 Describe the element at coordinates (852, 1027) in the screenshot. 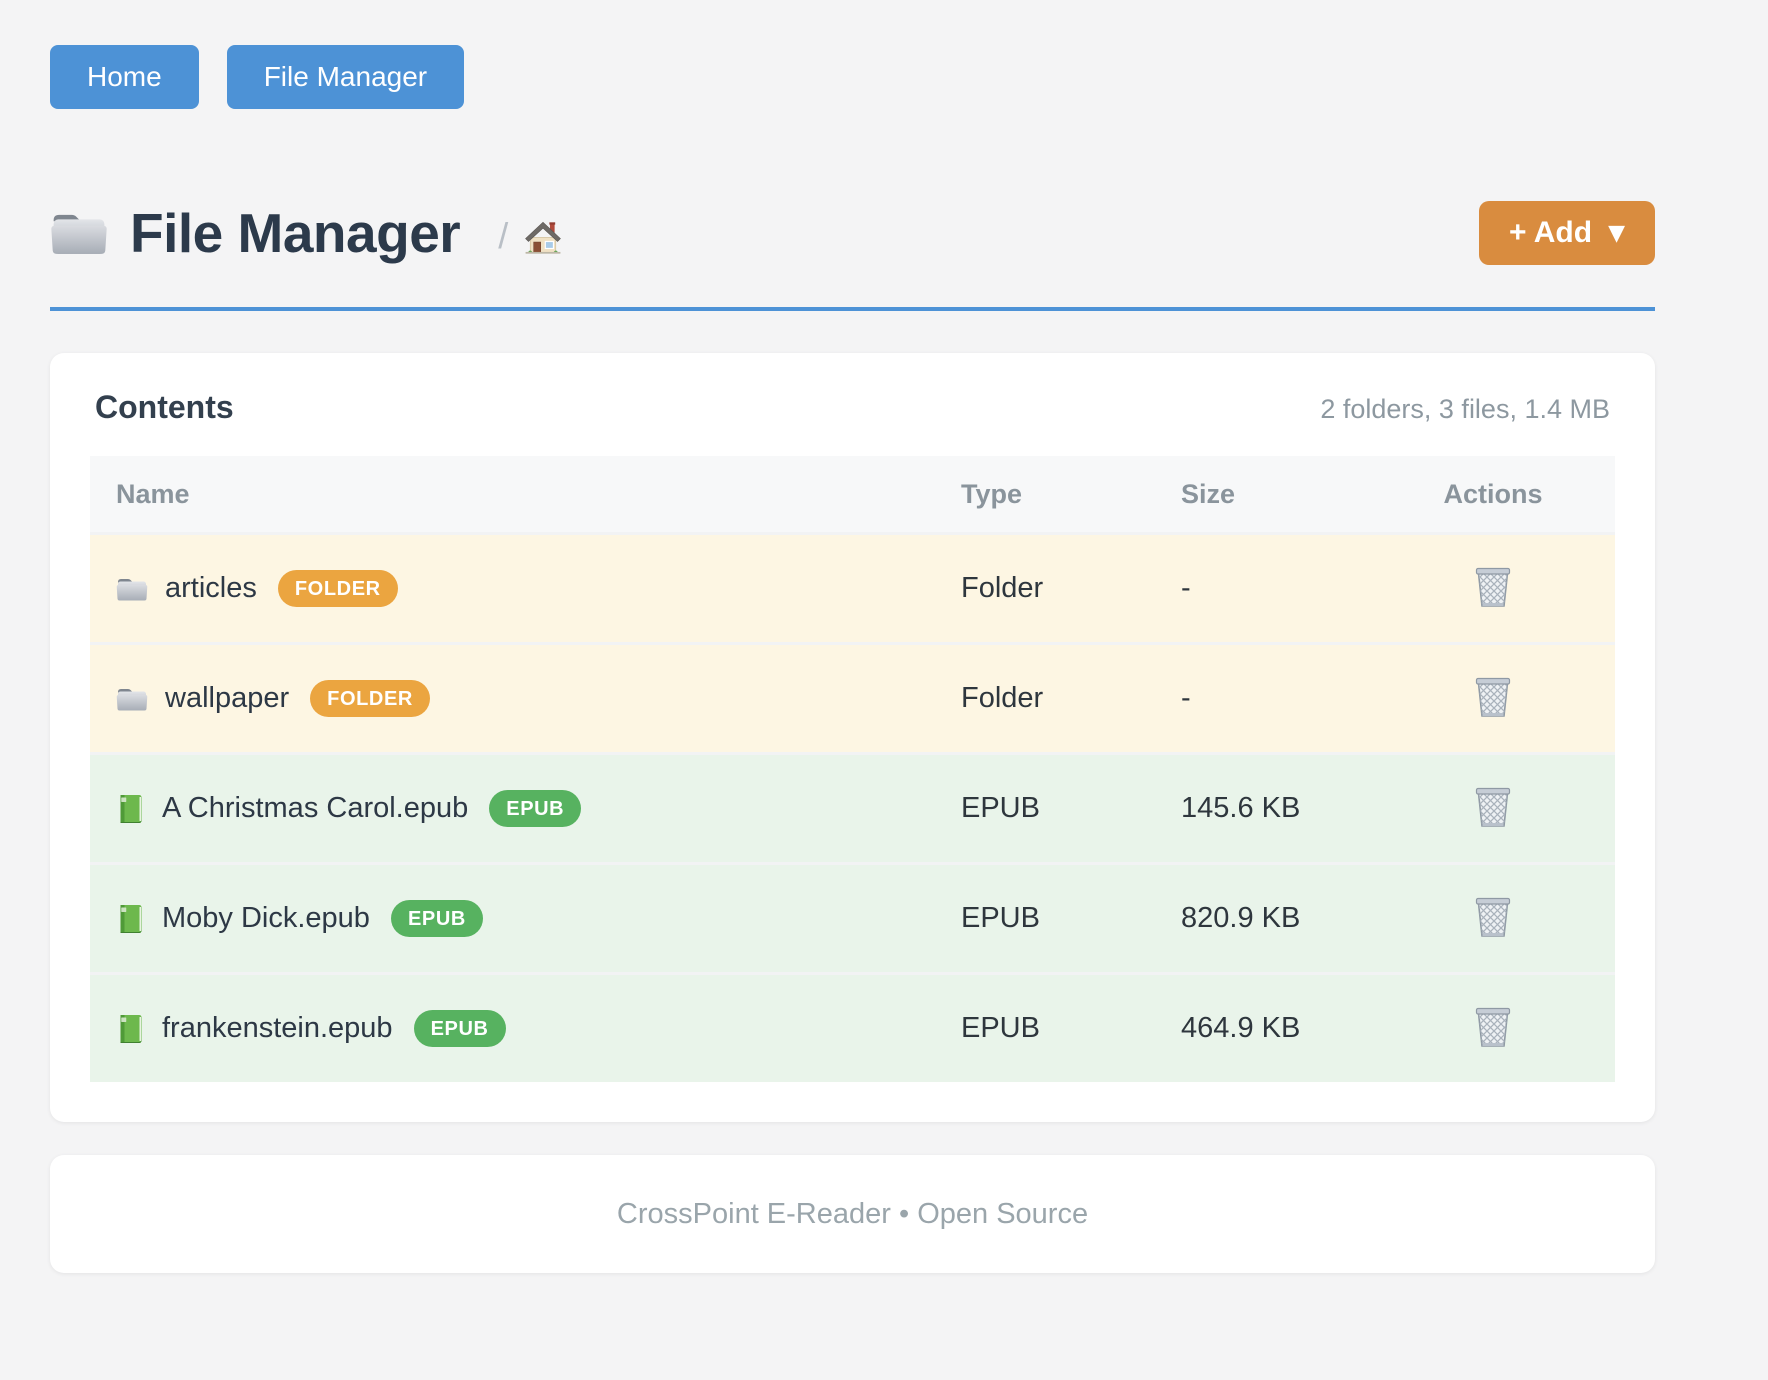

I see `table-row: frankenstein.epub EPUB EPUB 464.9 KB` at that location.